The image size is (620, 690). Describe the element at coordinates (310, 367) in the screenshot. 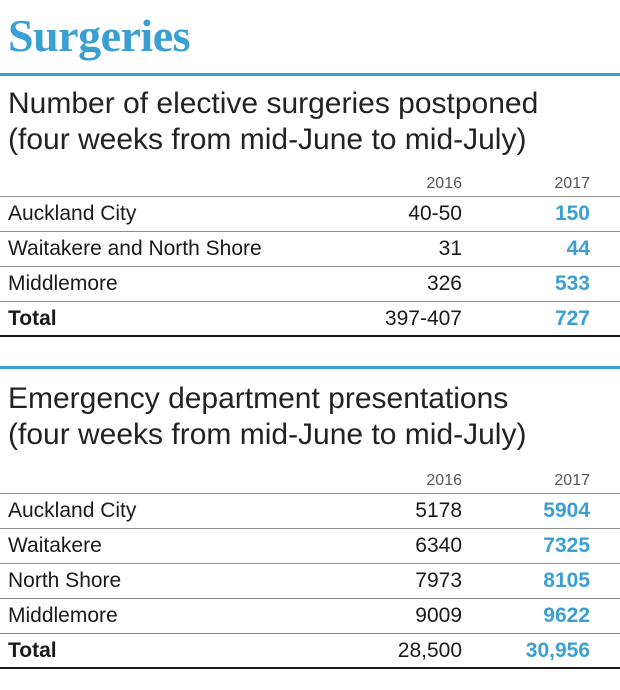

I see `section-divider` at that location.